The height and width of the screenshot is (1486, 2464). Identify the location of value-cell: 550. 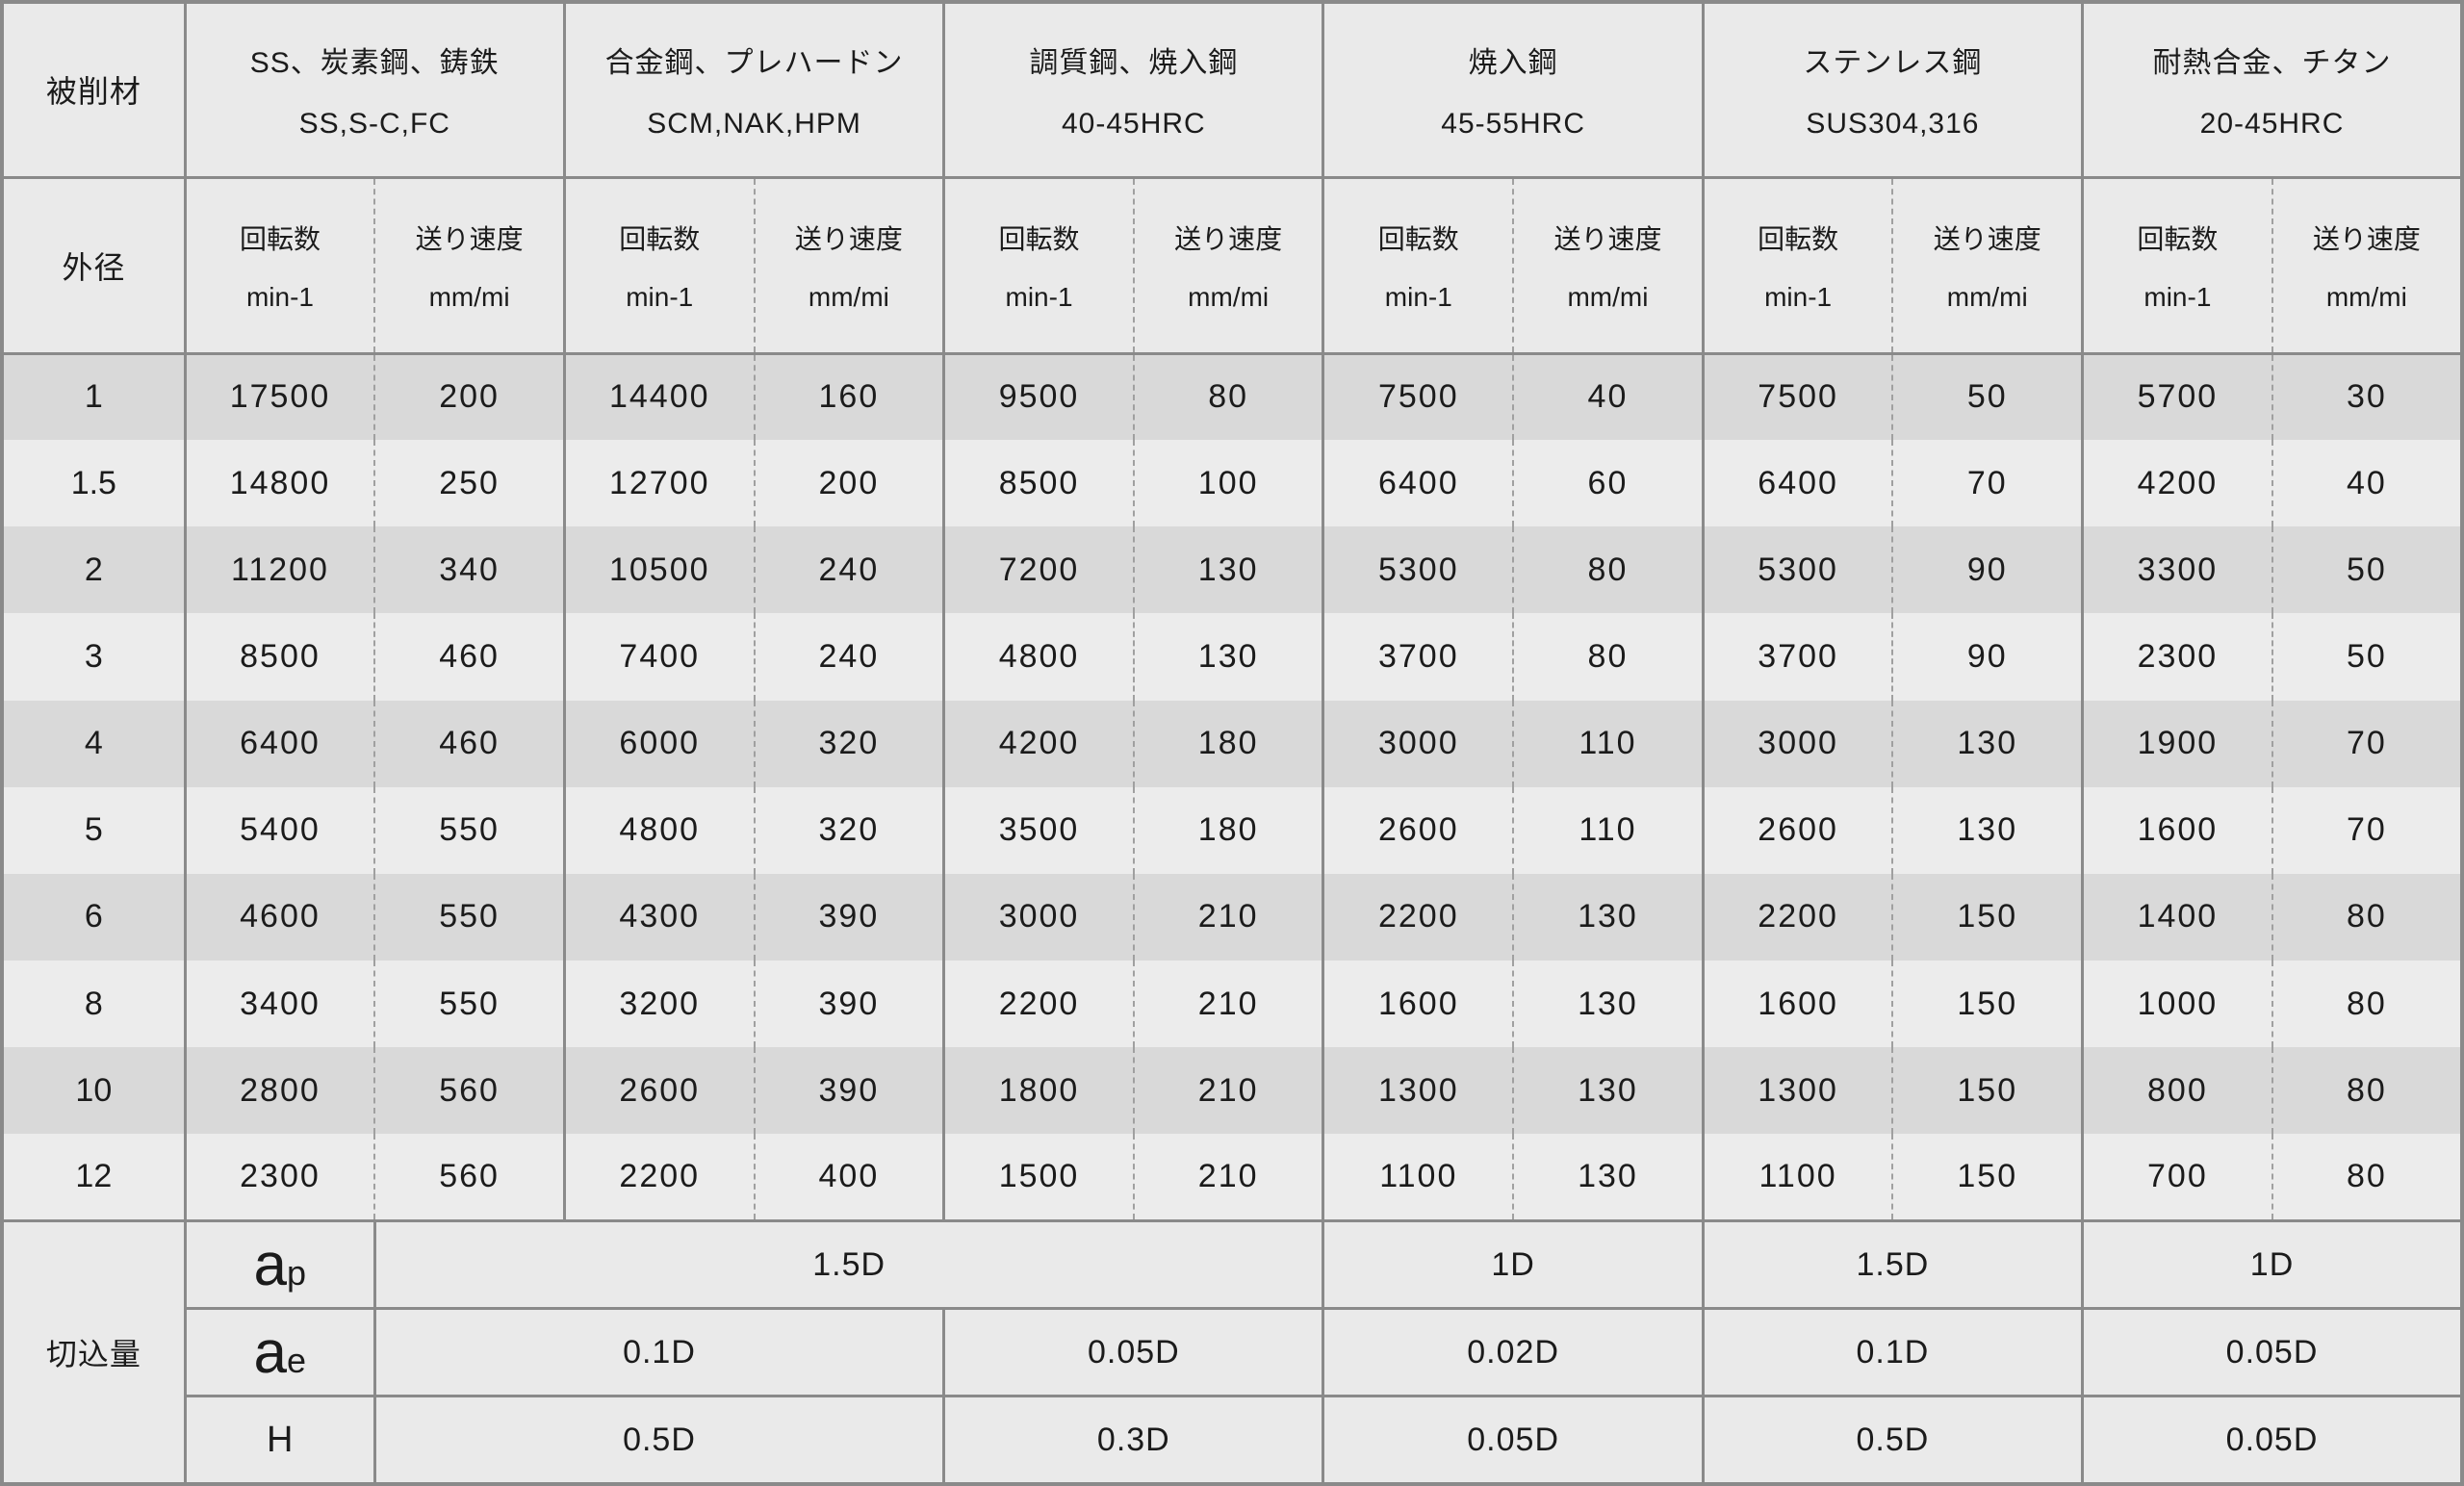
(469, 1004).